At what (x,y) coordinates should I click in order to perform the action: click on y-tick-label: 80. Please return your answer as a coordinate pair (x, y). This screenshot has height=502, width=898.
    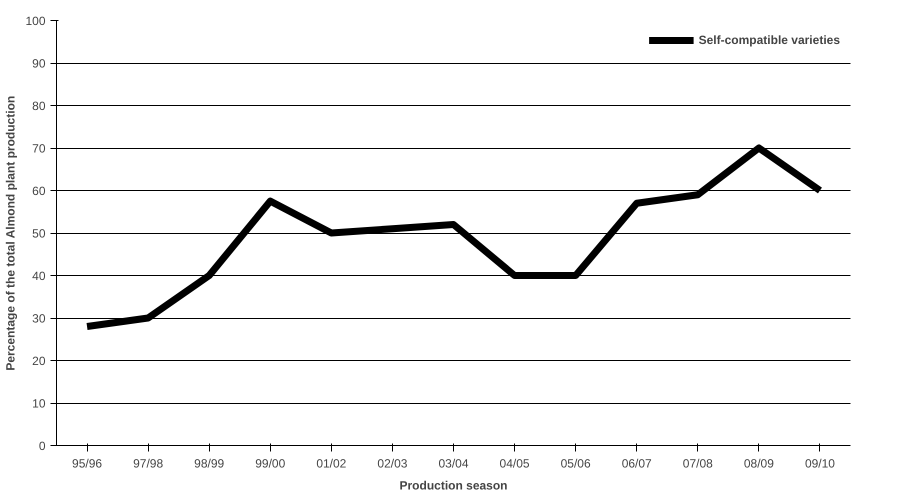
    Looking at the image, I should click on (39, 106).